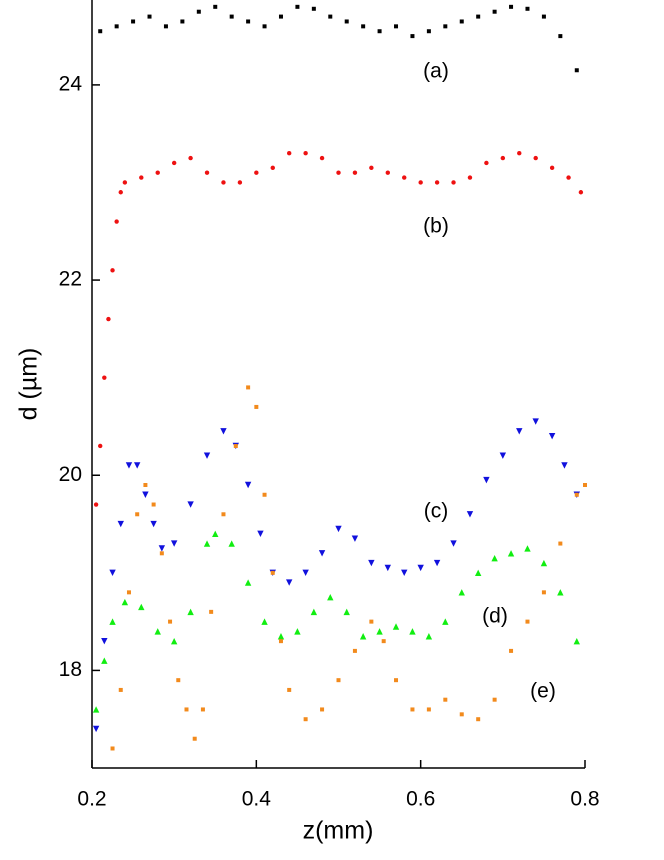 The height and width of the screenshot is (860, 664). I want to click on annotation: (e), so click(543, 691).